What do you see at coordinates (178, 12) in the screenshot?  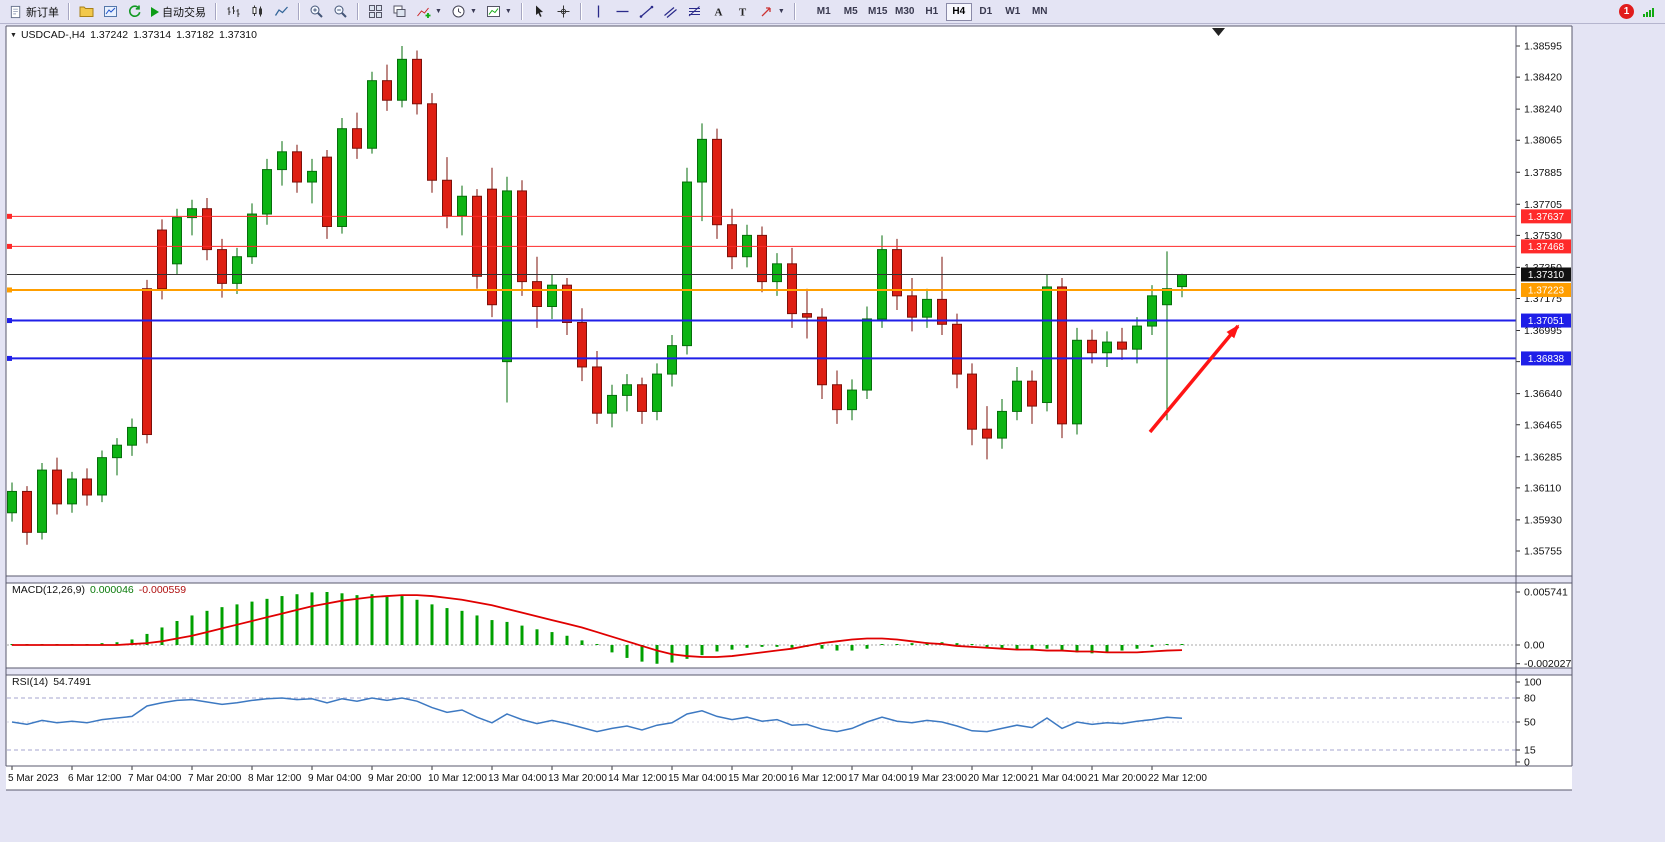 I see `autotrading-button: 自动交易` at bounding box center [178, 12].